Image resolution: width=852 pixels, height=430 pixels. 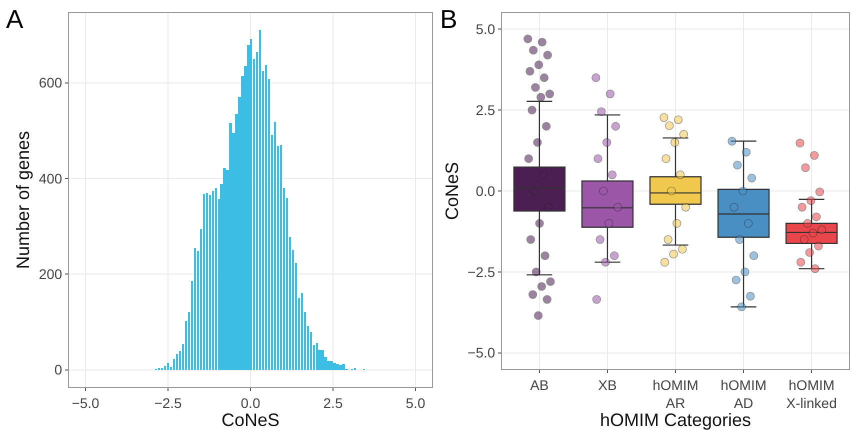 I want to click on x-axis-title: hOMIM Categories, so click(x=676, y=420).